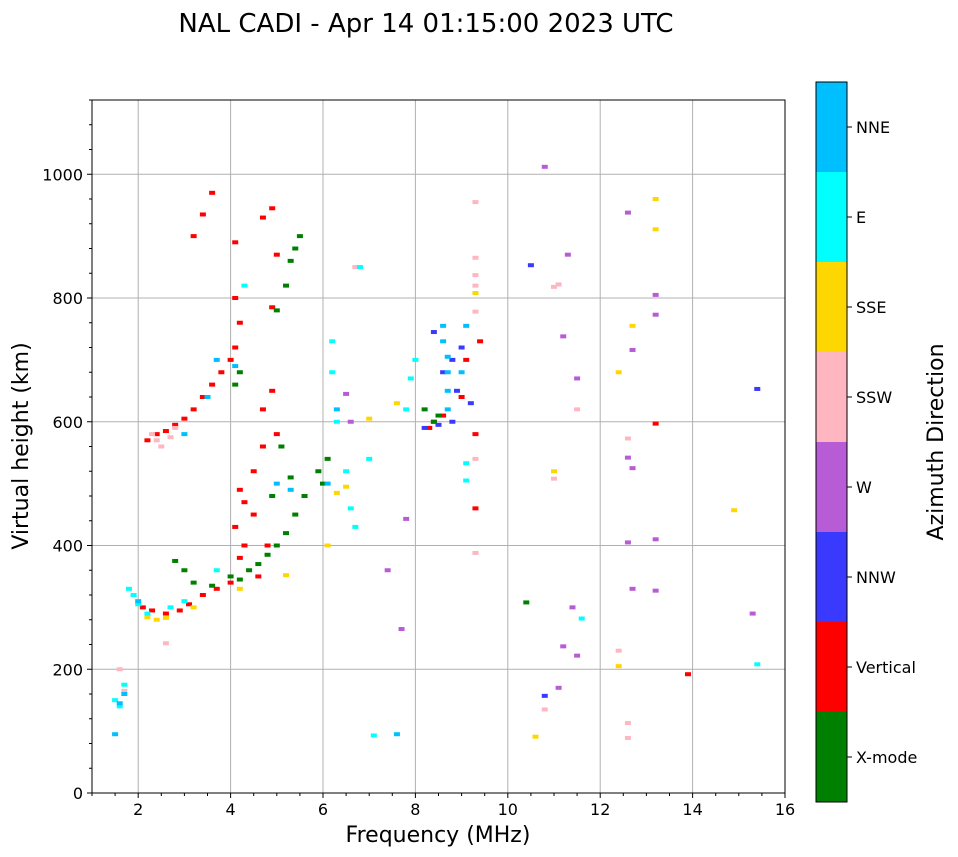  Describe the element at coordinates (864, 487) in the screenshot. I see `colorbar-label: W` at that location.